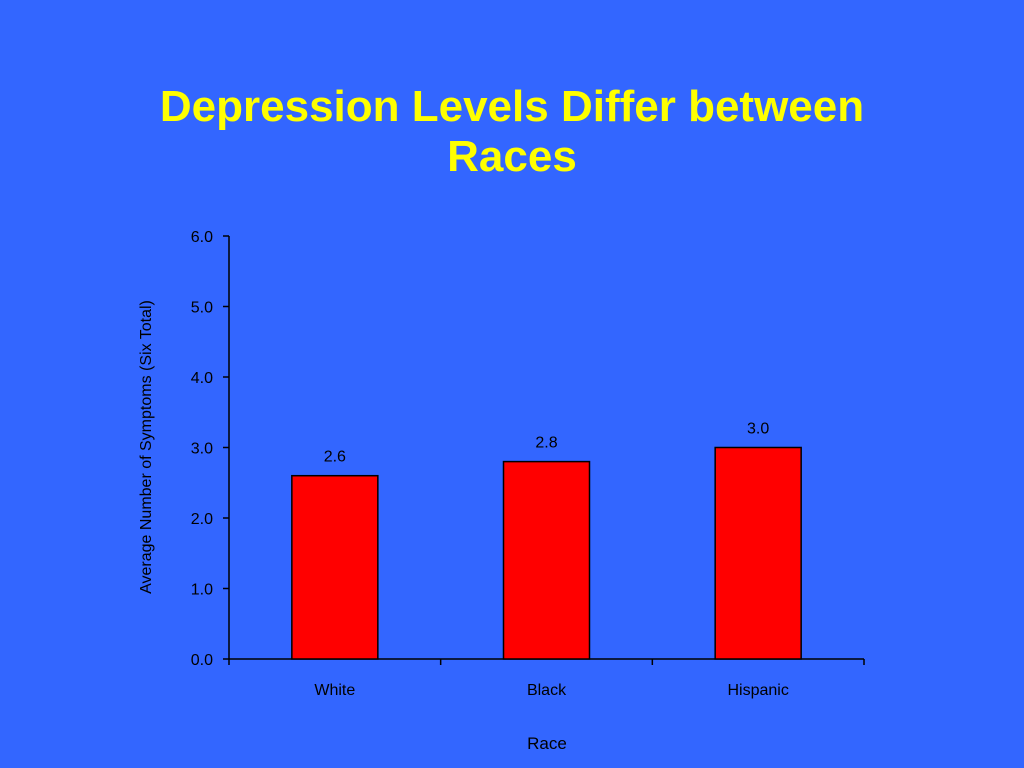  What do you see at coordinates (758, 429) in the screenshot?
I see `data-label: 3.0` at bounding box center [758, 429].